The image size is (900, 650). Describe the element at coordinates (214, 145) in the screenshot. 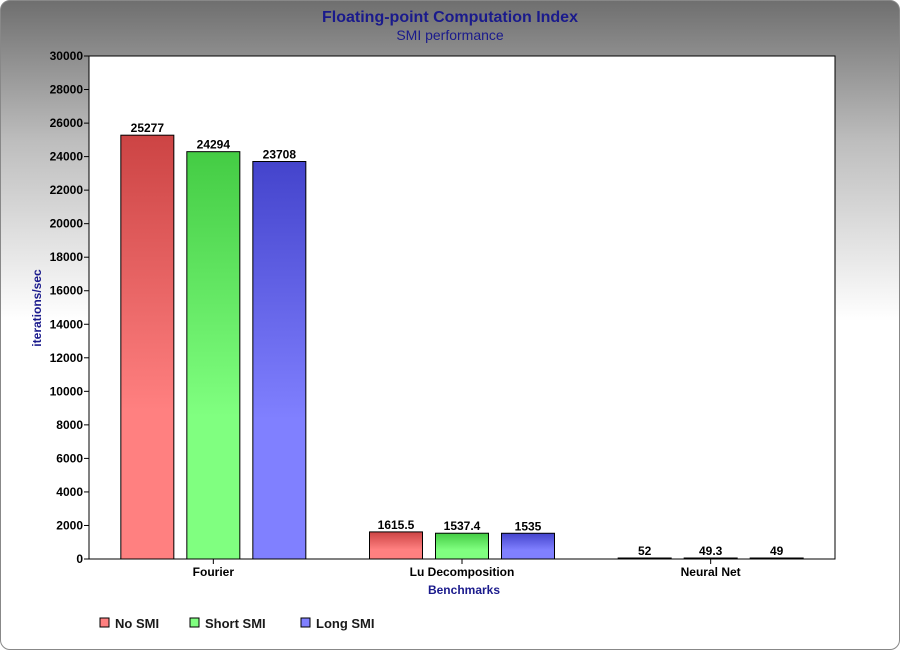

I see `data-label: 24294` at that location.